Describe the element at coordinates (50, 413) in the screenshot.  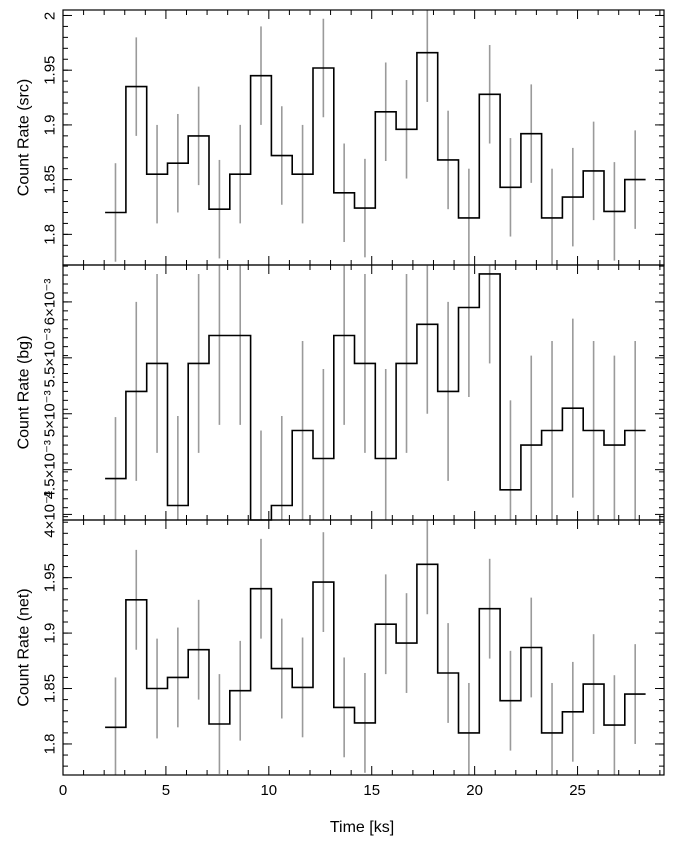
I see `y-tick-label: 5×10⁻³` at that location.